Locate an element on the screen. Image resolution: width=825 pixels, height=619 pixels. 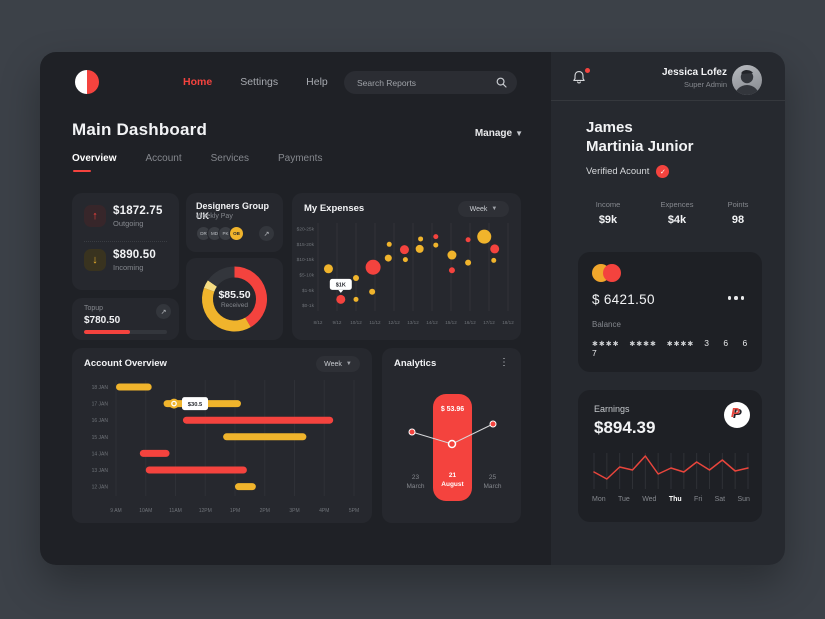
svg-text: 16/12 is located at coordinates (470, 322).